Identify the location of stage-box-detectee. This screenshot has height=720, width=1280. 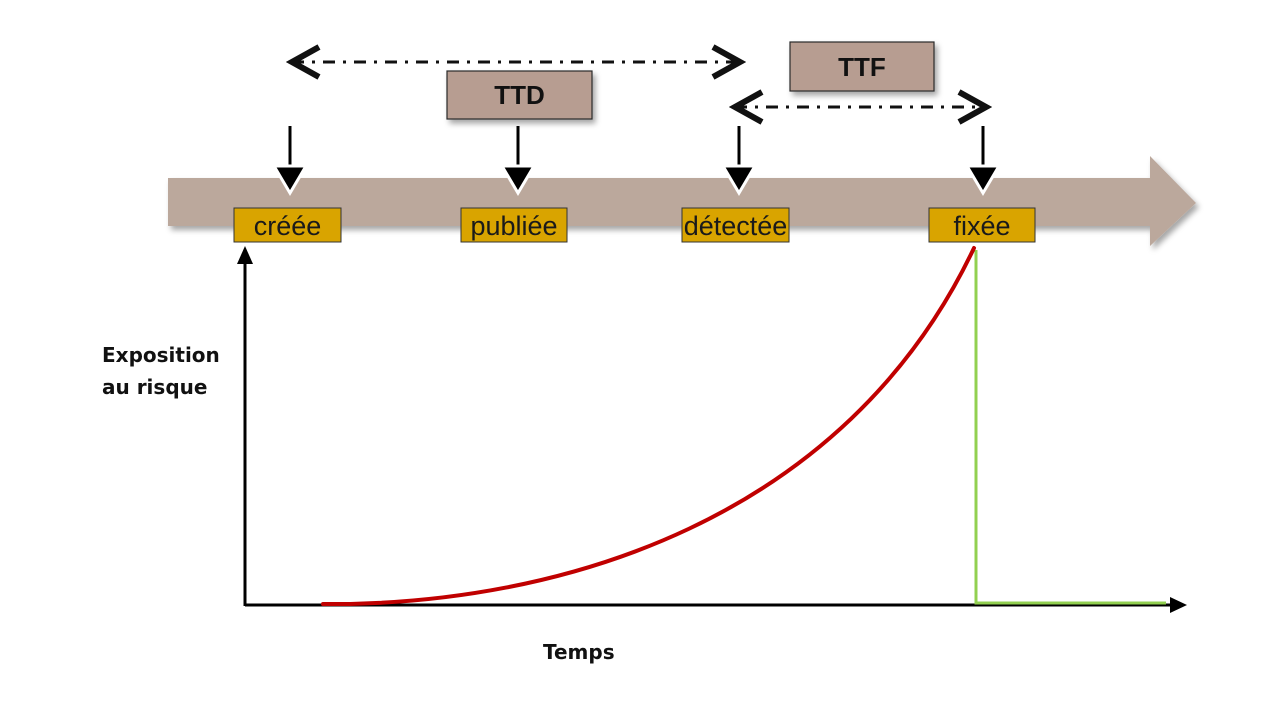
(735, 225).